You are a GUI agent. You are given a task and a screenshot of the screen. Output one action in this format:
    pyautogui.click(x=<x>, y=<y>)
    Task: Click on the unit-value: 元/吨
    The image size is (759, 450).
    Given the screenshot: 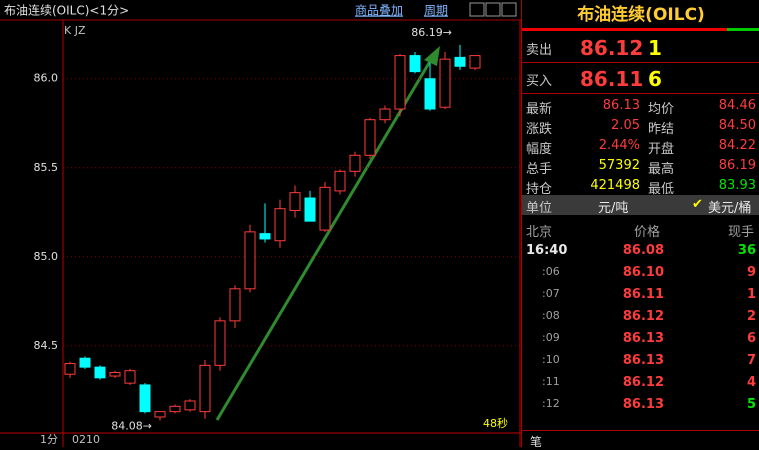 What is the action you would take?
    pyautogui.click(x=613, y=208)
    